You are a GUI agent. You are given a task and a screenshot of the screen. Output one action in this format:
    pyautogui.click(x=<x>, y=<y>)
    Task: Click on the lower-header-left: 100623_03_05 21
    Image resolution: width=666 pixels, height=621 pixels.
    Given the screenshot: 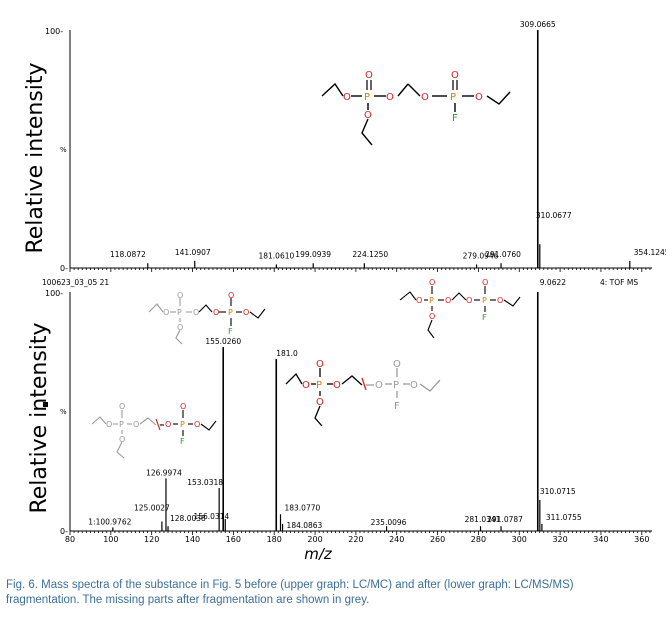 What is the action you would take?
    pyautogui.click(x=75, y=282)
    